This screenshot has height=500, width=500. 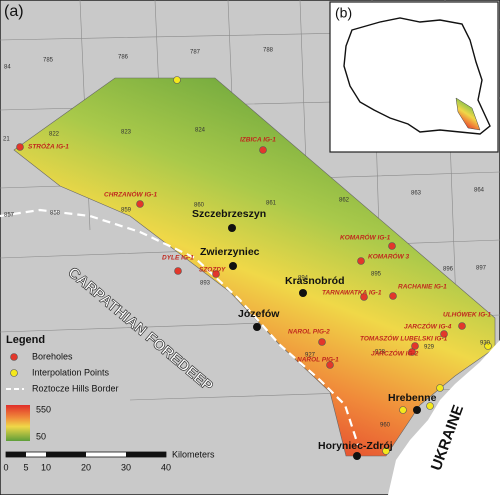 I want to click on panel-label: (a), so click(x=14, y=11).